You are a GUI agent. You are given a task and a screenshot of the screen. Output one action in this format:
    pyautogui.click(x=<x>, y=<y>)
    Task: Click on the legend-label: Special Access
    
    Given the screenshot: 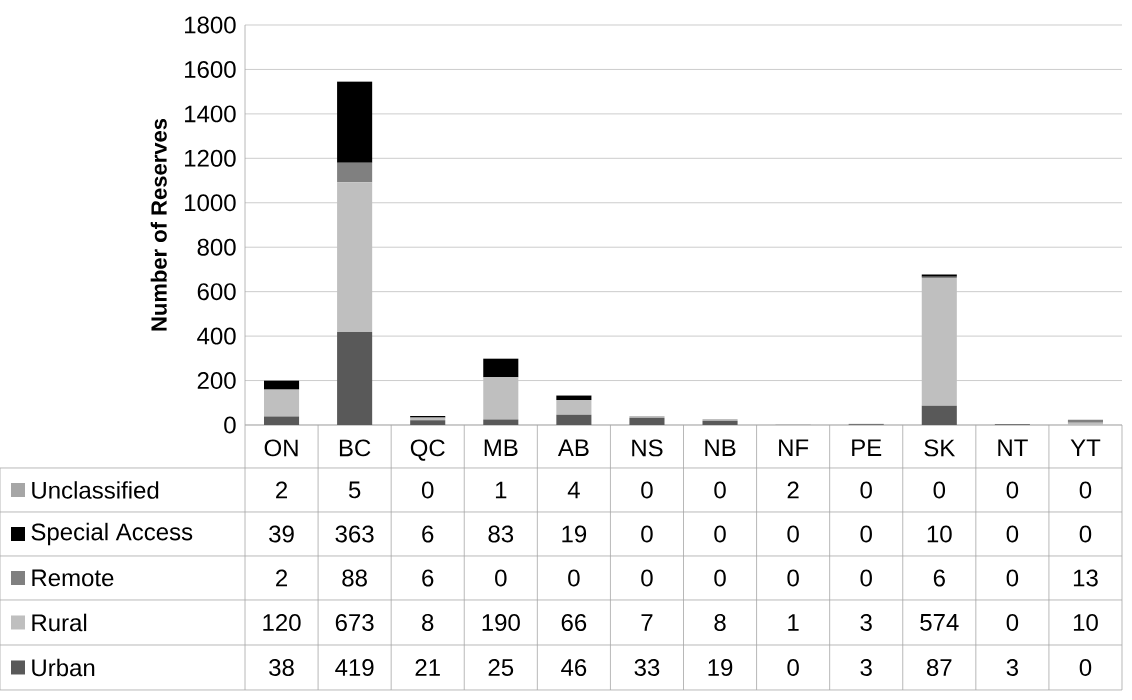 What is the action you would take?
    pyautogui.click(x=112, y=534)
    